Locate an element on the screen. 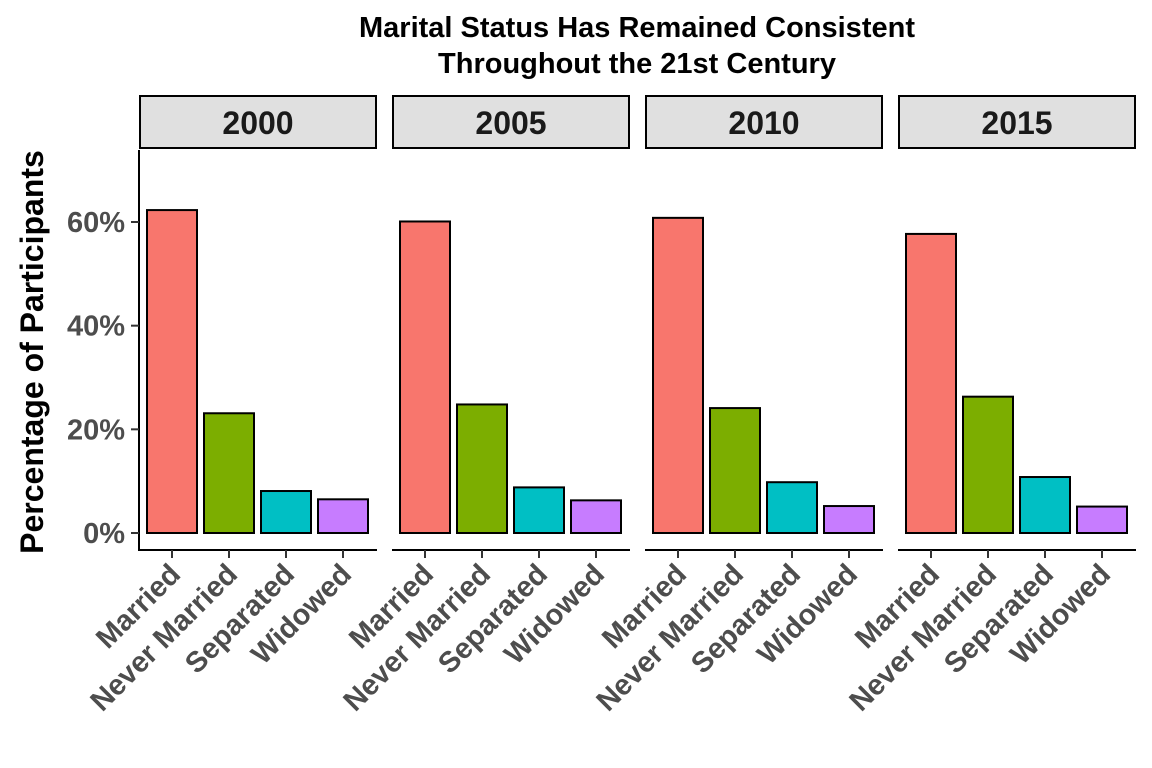 This screenshot has width=1152, height=768. y-tick-label: 0% is located at coordinates (104, 534).